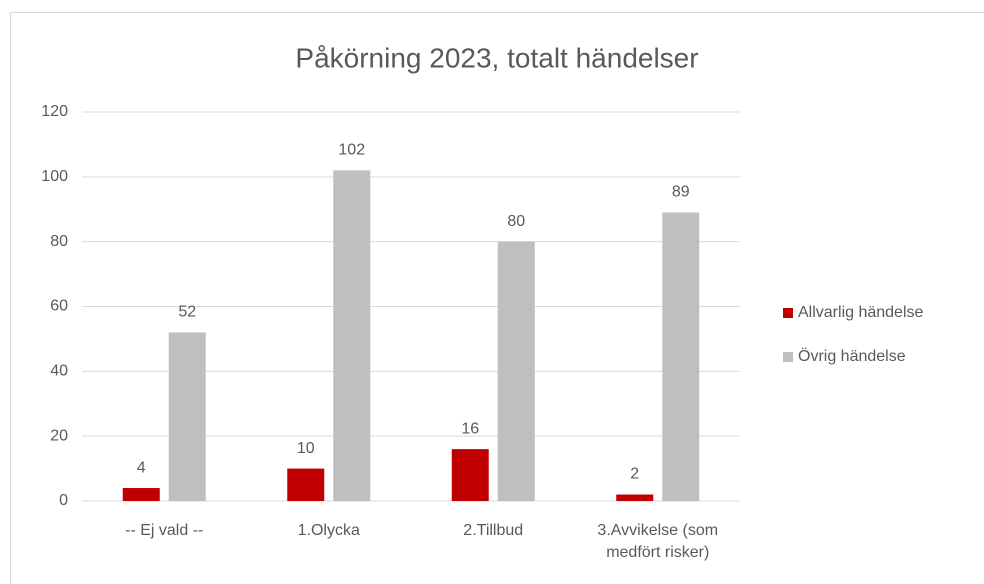  I want to click on chart-title: Påkörning 2023, totalt händelser, so click(496, 57).